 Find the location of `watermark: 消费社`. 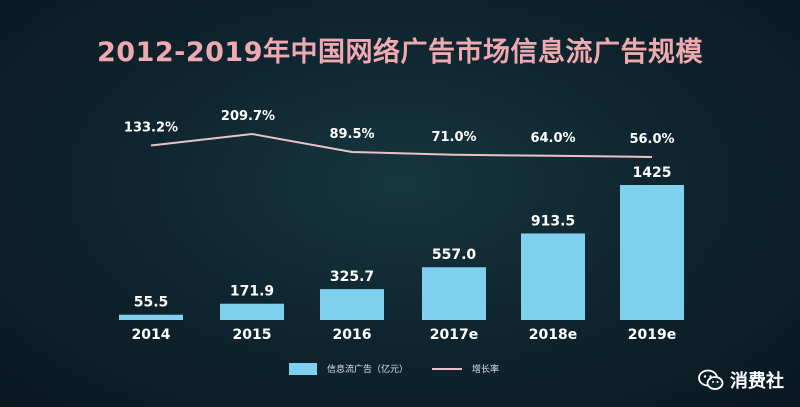

watermark: 消费社 is located at coordinates (741, 380).